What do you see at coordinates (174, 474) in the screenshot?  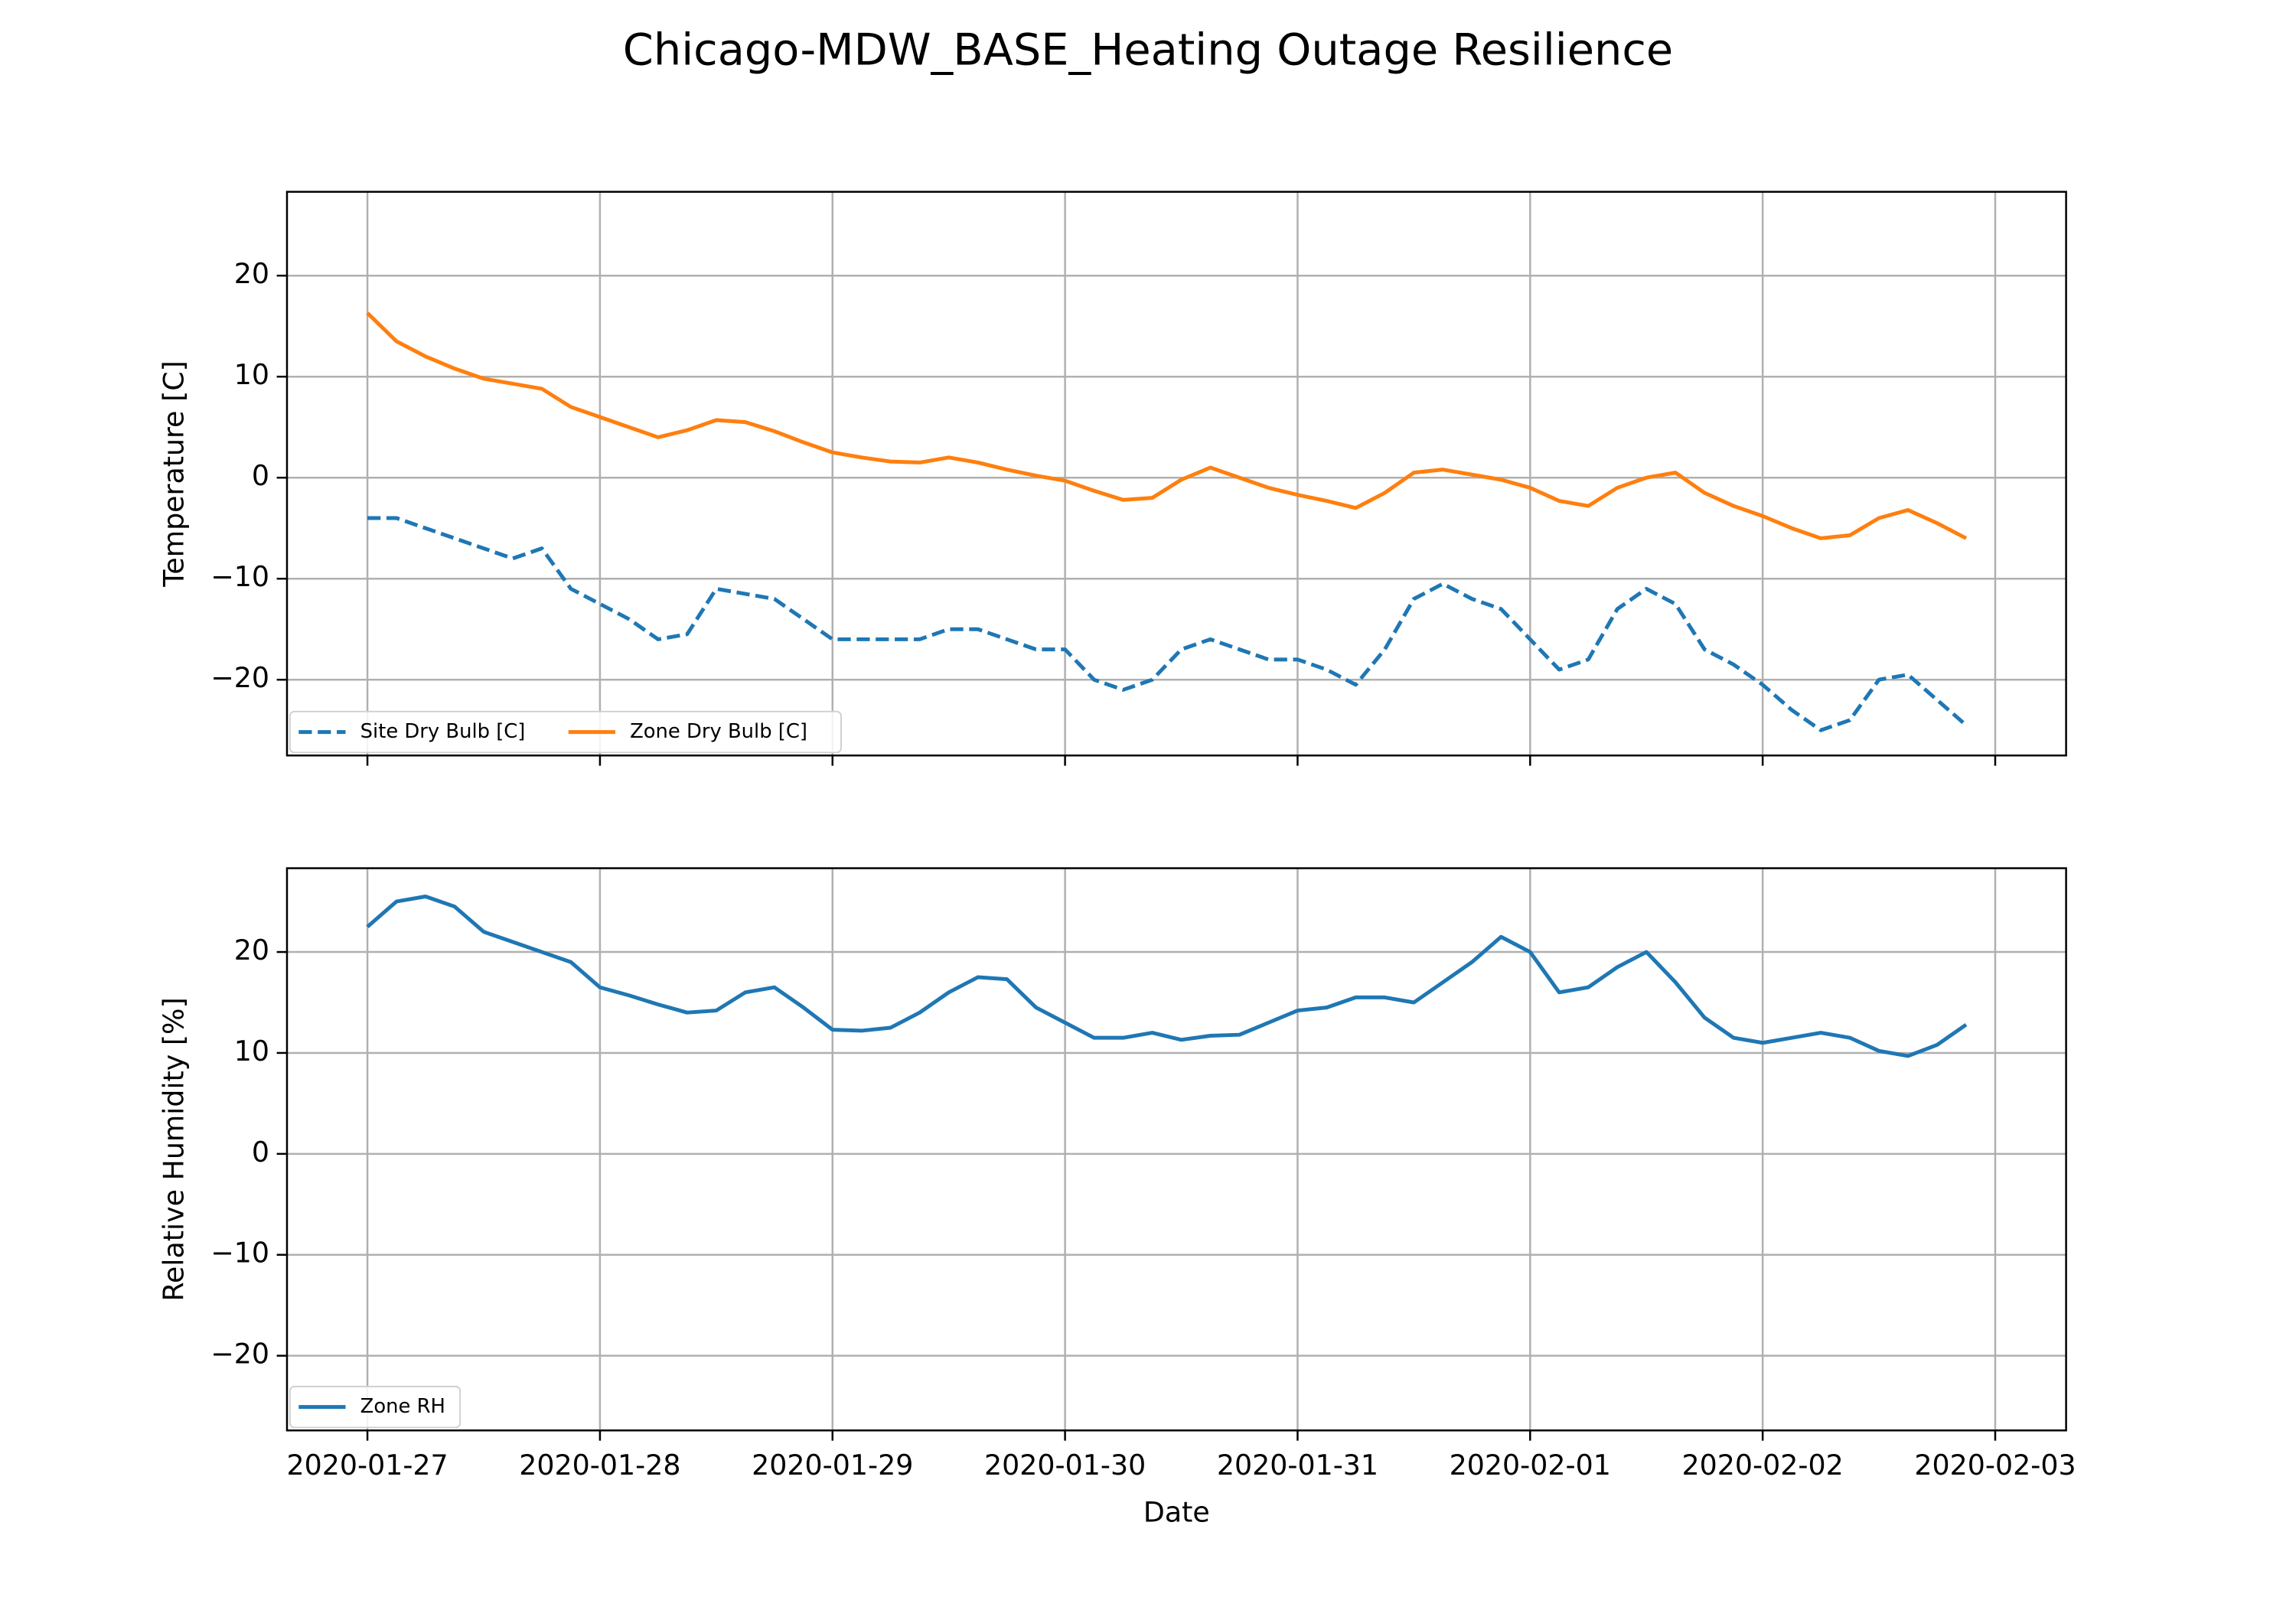 I see `y-axis-label: Temperature [C]` at bounding box center [174, 474].